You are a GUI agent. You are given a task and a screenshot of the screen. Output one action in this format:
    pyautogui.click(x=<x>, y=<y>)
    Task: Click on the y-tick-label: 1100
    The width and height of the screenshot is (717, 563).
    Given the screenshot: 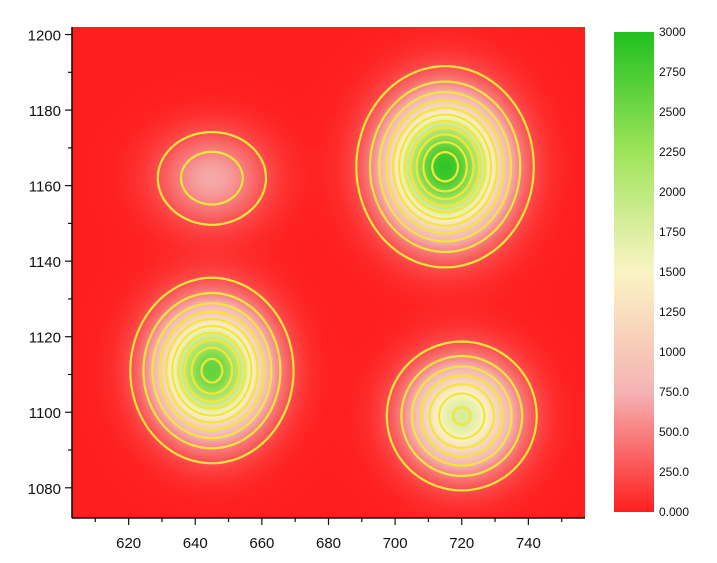 What is the action you would take?
    pyautogui.click(x=45, y=413)
    